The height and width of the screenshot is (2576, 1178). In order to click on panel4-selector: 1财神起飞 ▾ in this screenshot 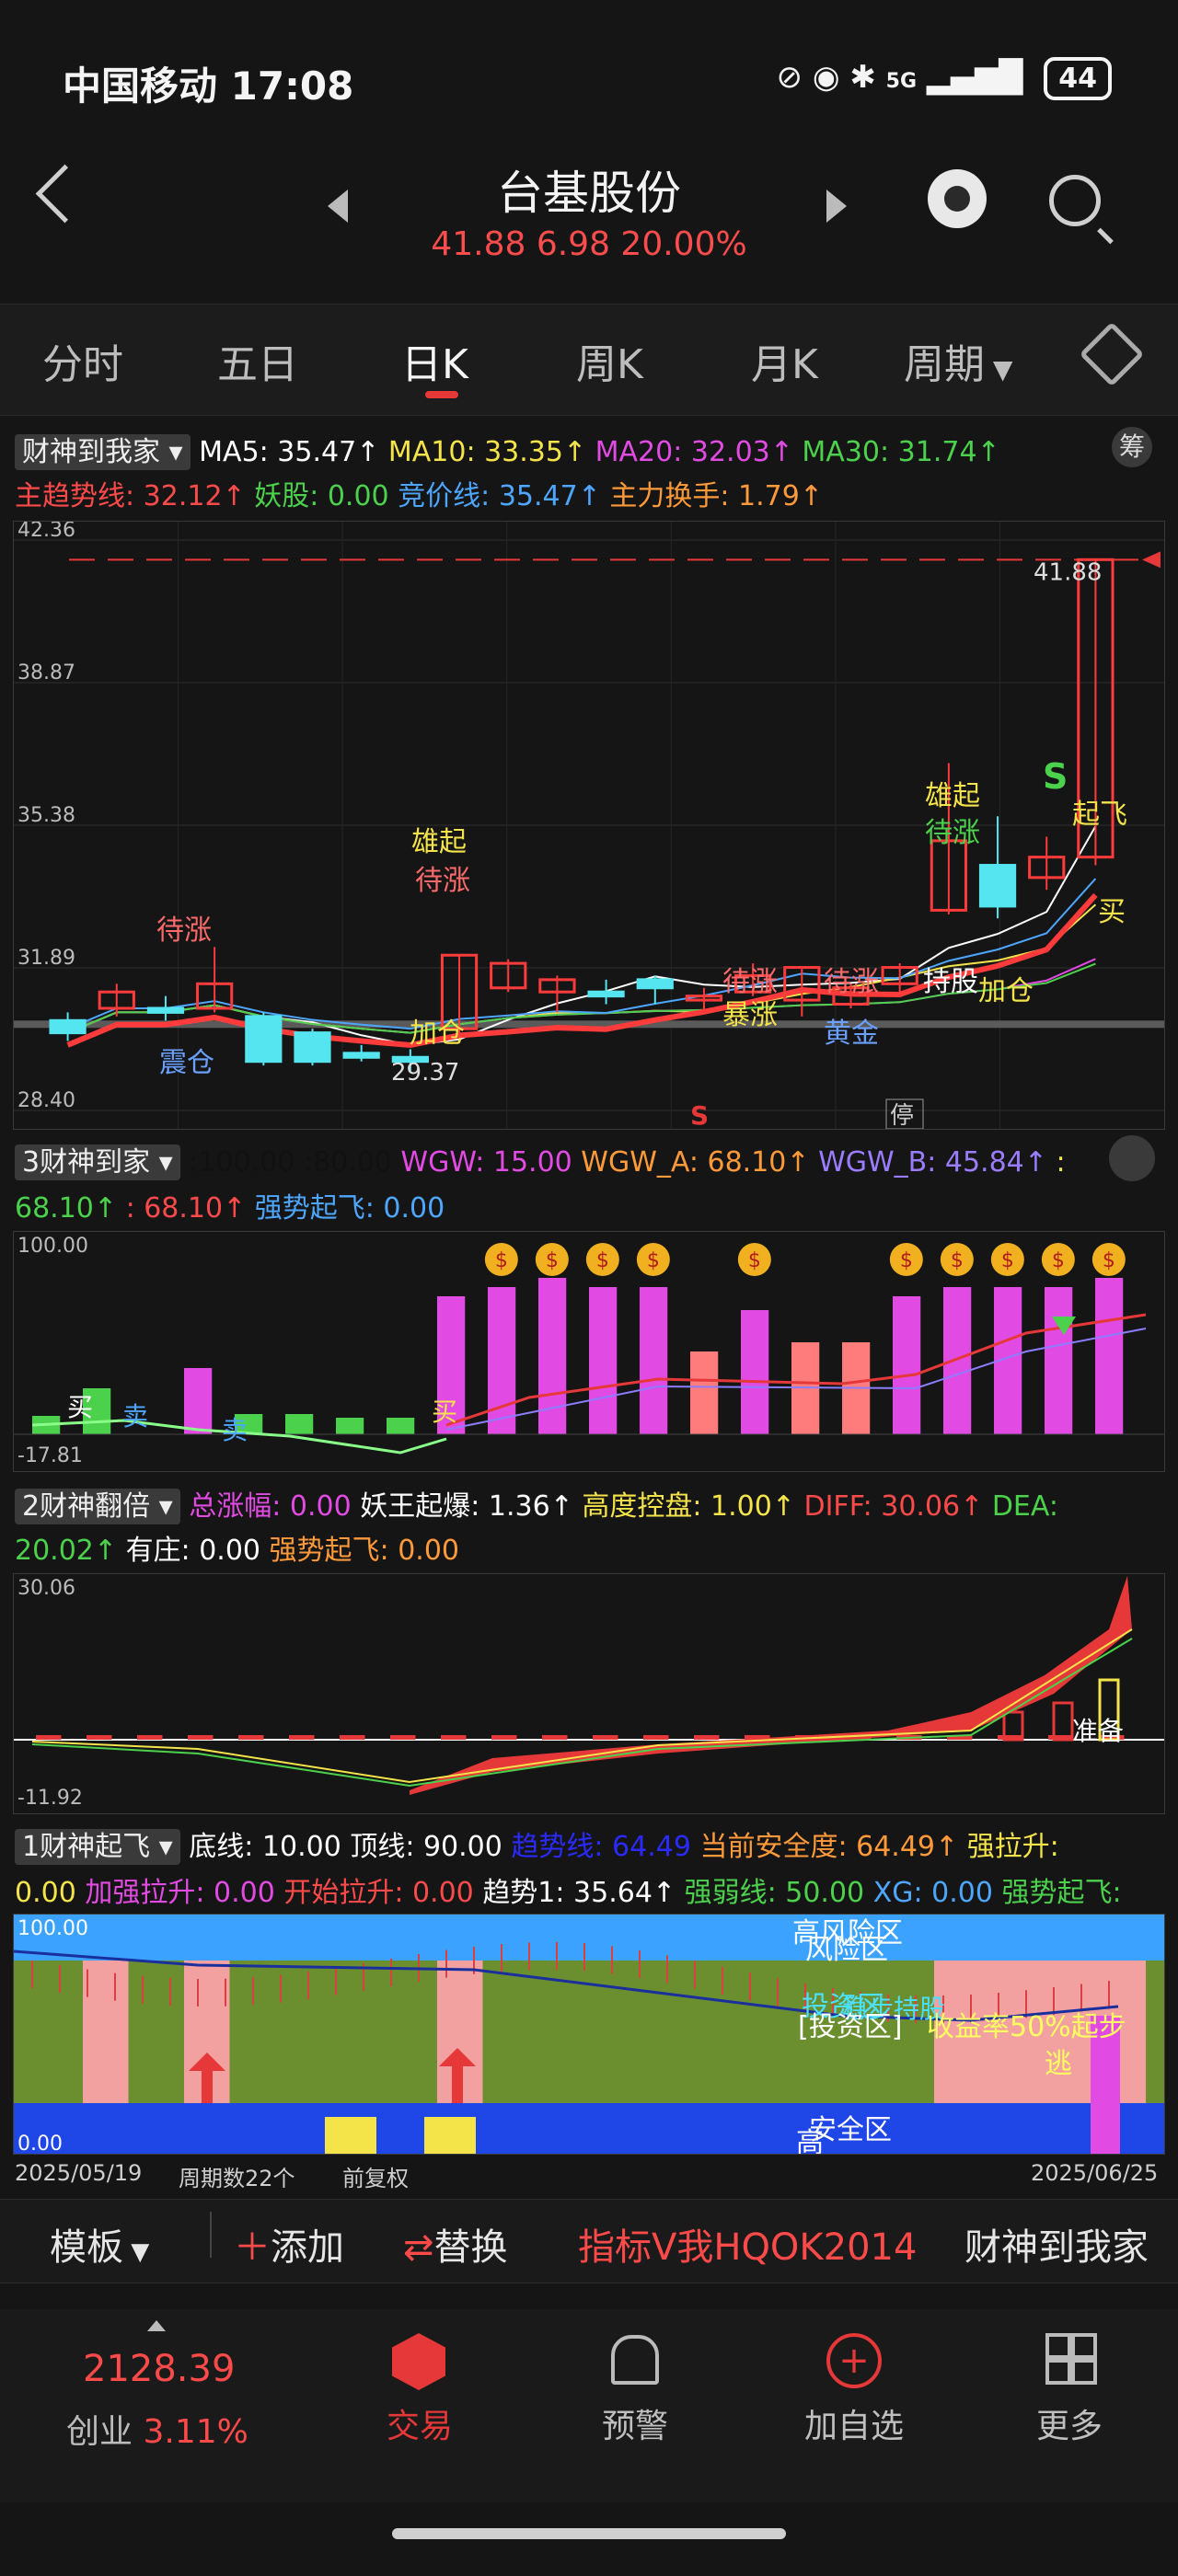, I will do `click(97, 1847)`.